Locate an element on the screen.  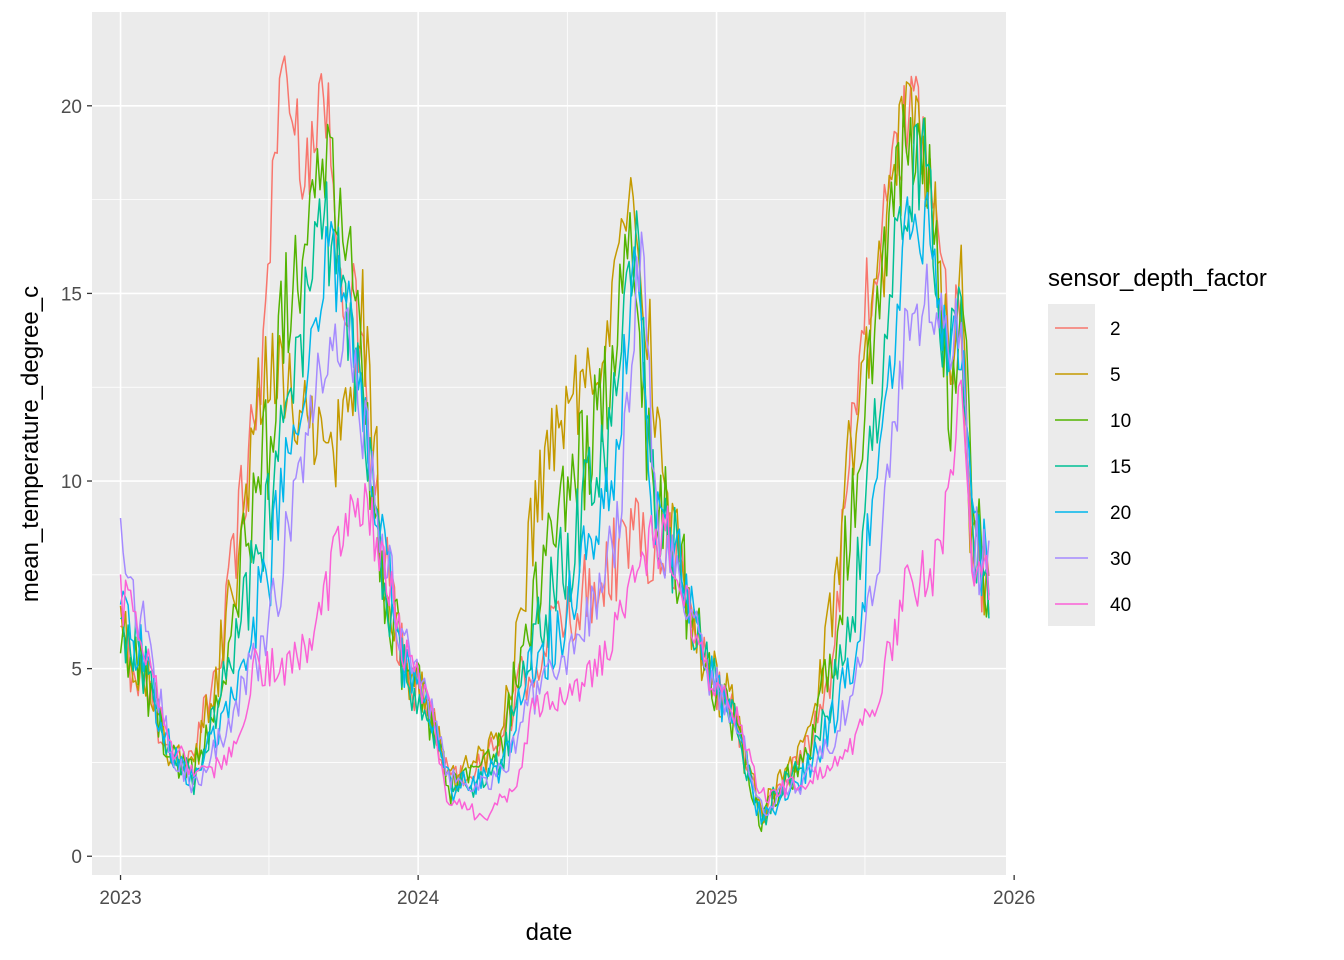
legend: sensor_depth_factor 2 5 10 15 20 30 40 is located at coordinates (1157, 445).